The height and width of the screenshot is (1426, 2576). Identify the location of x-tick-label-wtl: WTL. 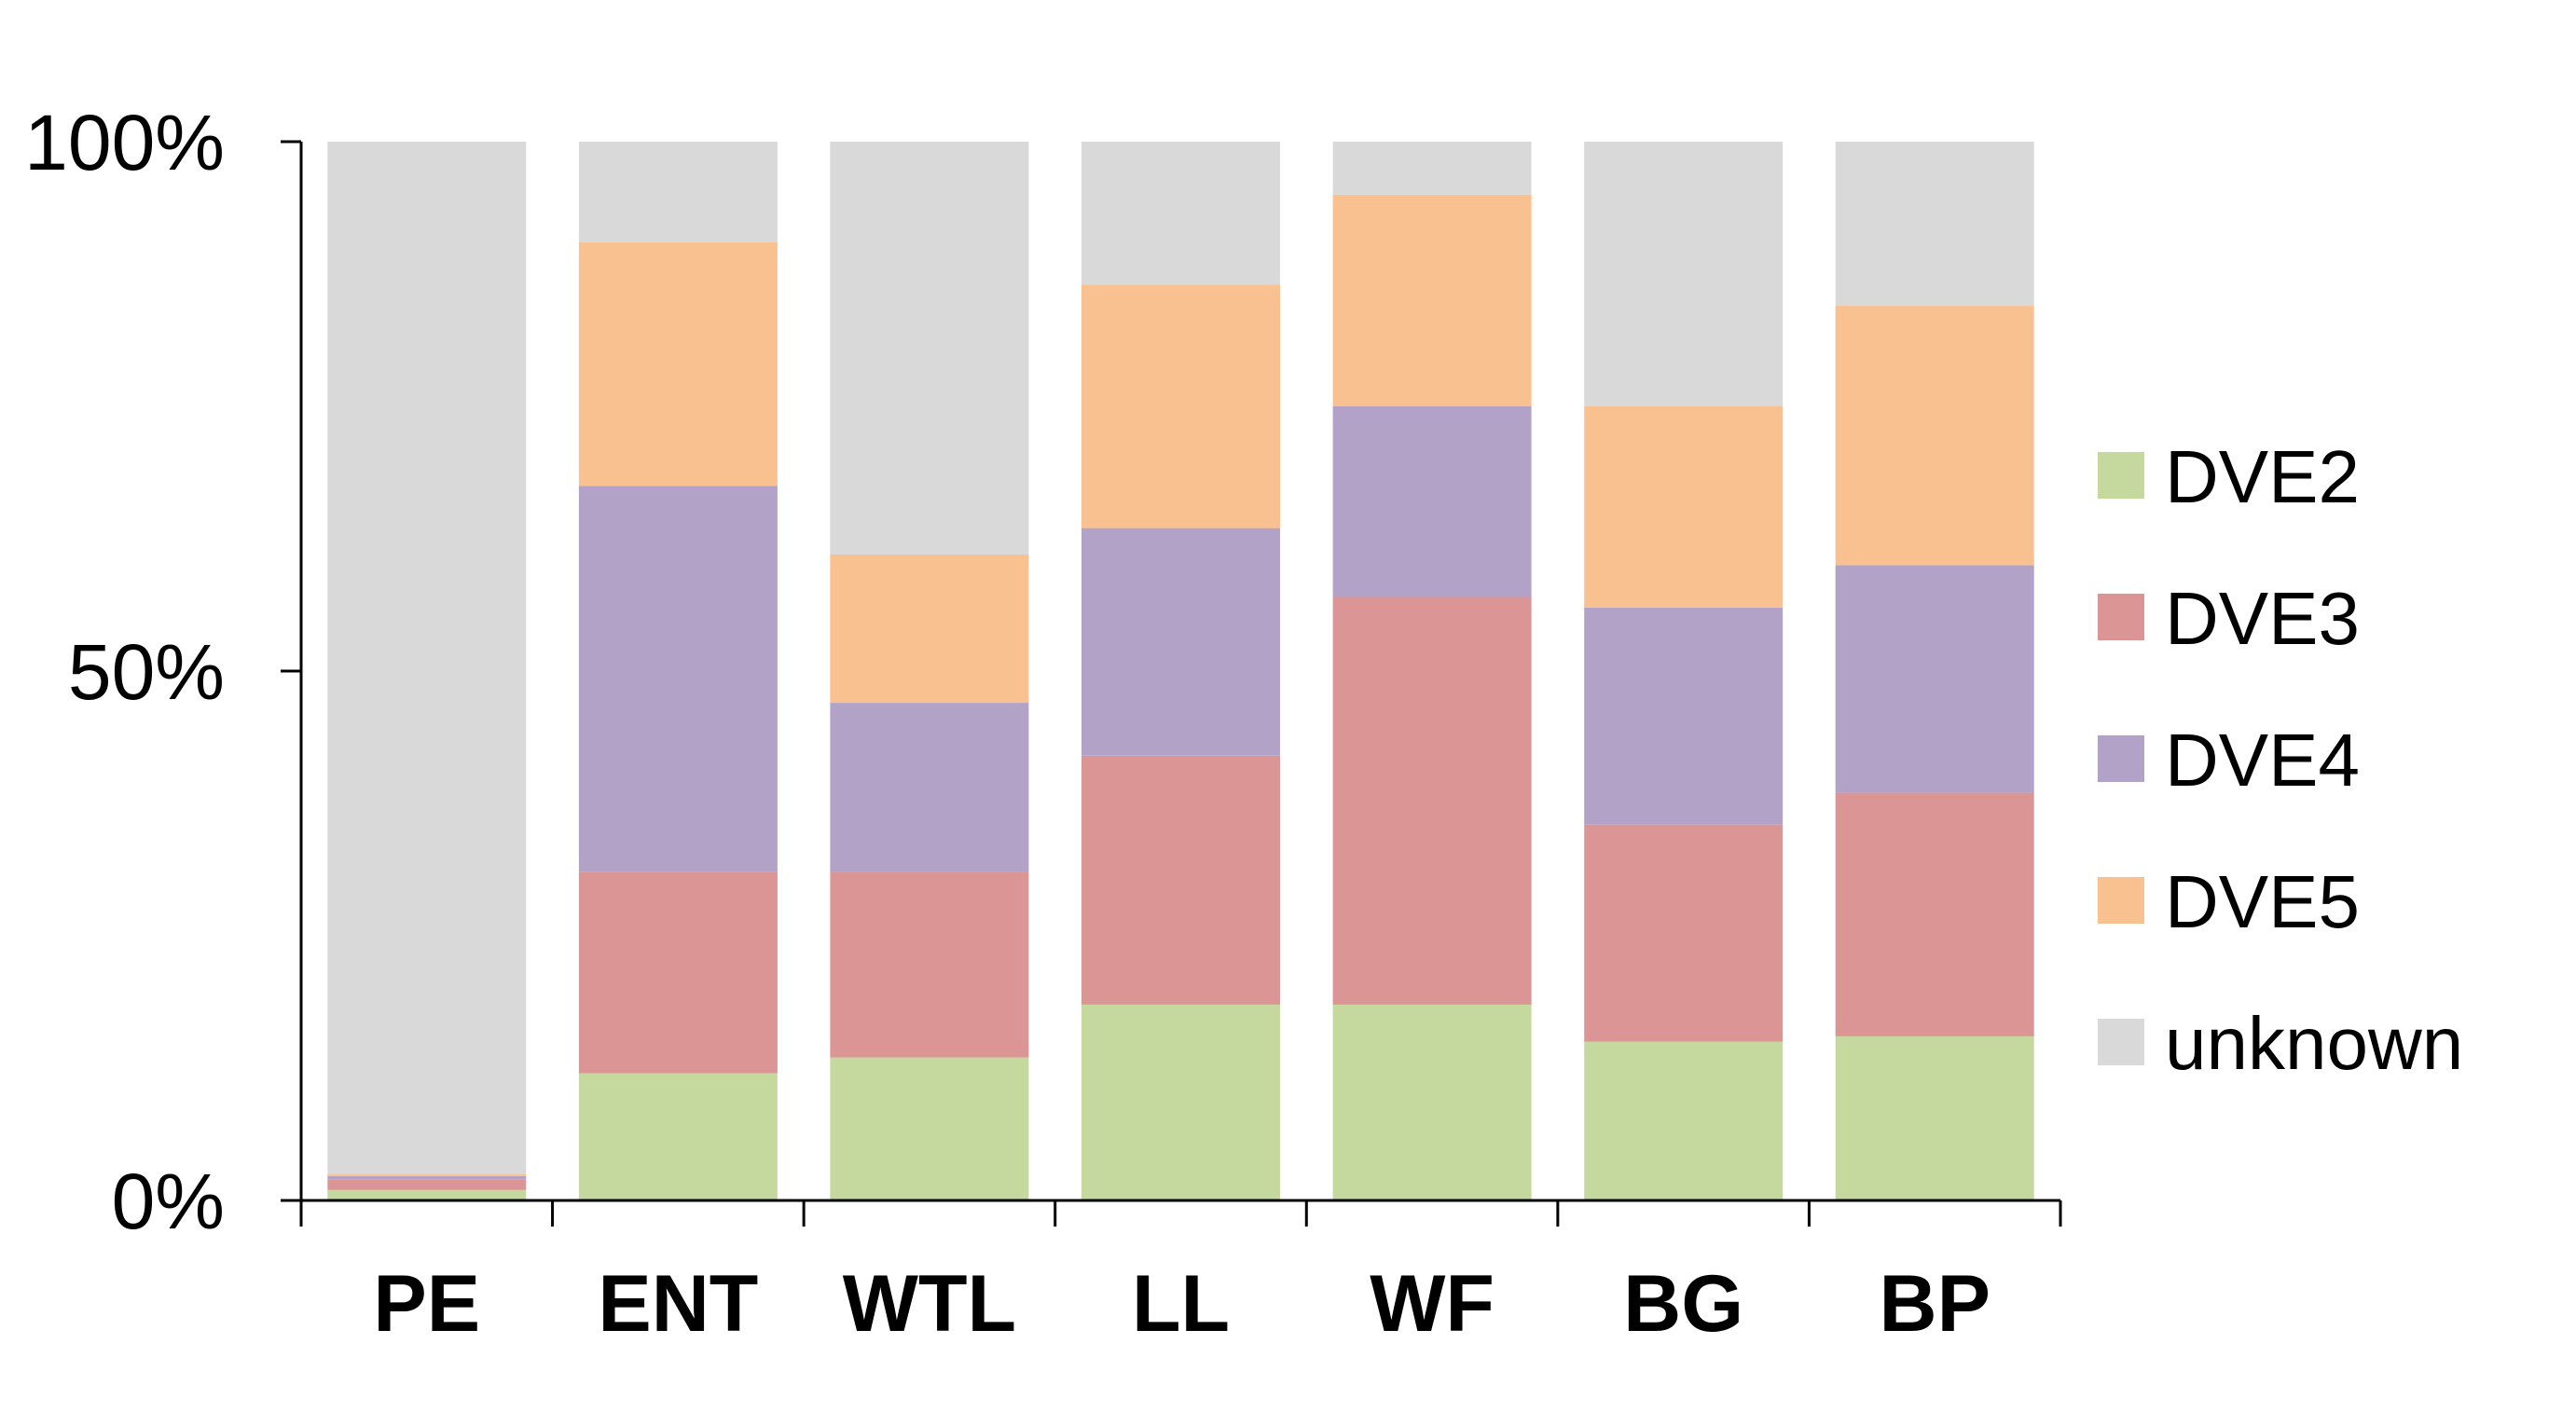
(929, 1304).